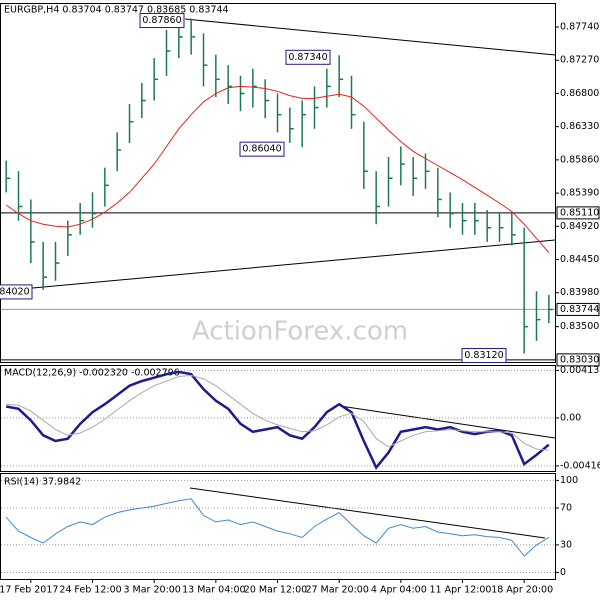  Describe the element at coordinates (213, 590) in the screenshot. I see `x-tick-label: 13 Mar 04:00` at that location.